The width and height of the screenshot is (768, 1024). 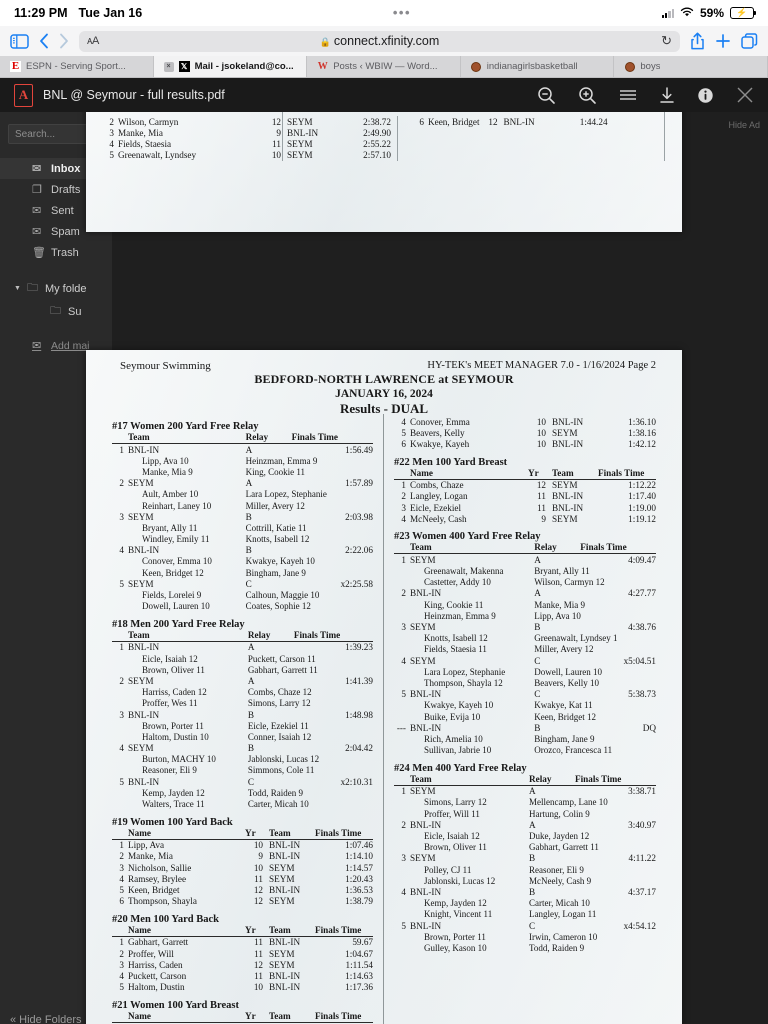 What do you see at coordinates (56, 346) in the screenshot?
I see `add-mail-account-link: ✉ Add mai` at bounding box center [56, 346].